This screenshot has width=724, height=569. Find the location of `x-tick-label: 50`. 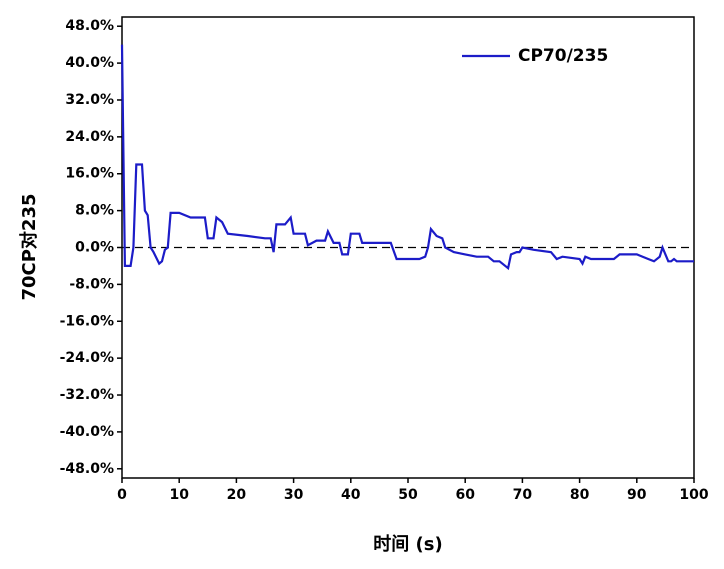

x-tick-label: 50 is located at coordinates (408, 495).